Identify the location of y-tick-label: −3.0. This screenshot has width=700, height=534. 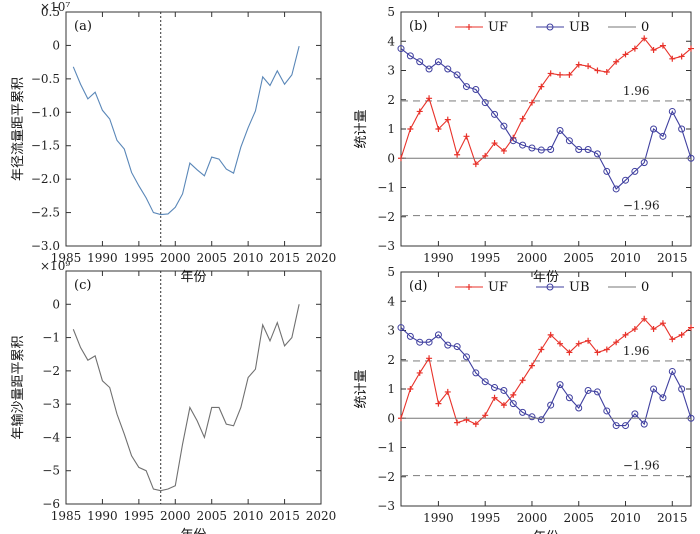
(45, 246).